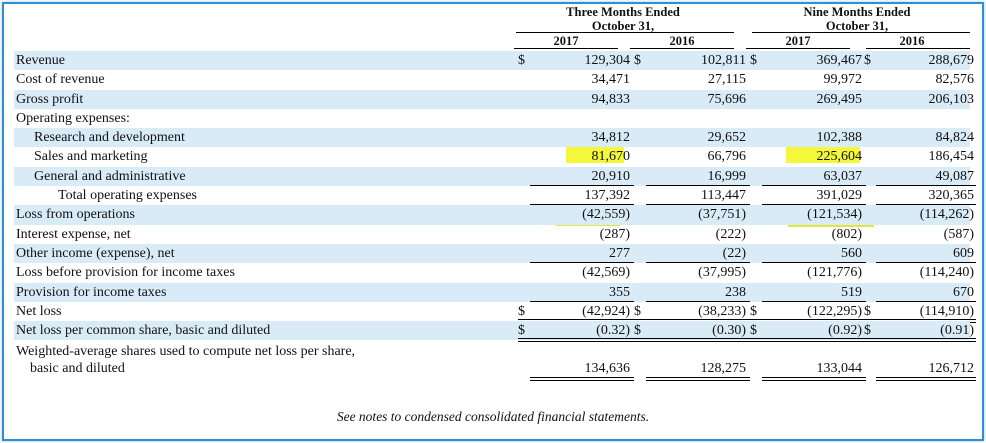 This screenshot has height=443, width=986. Describe the element at coordinates (723, 369) in the screenshot. I see `value-cell: 128,275` at that location.